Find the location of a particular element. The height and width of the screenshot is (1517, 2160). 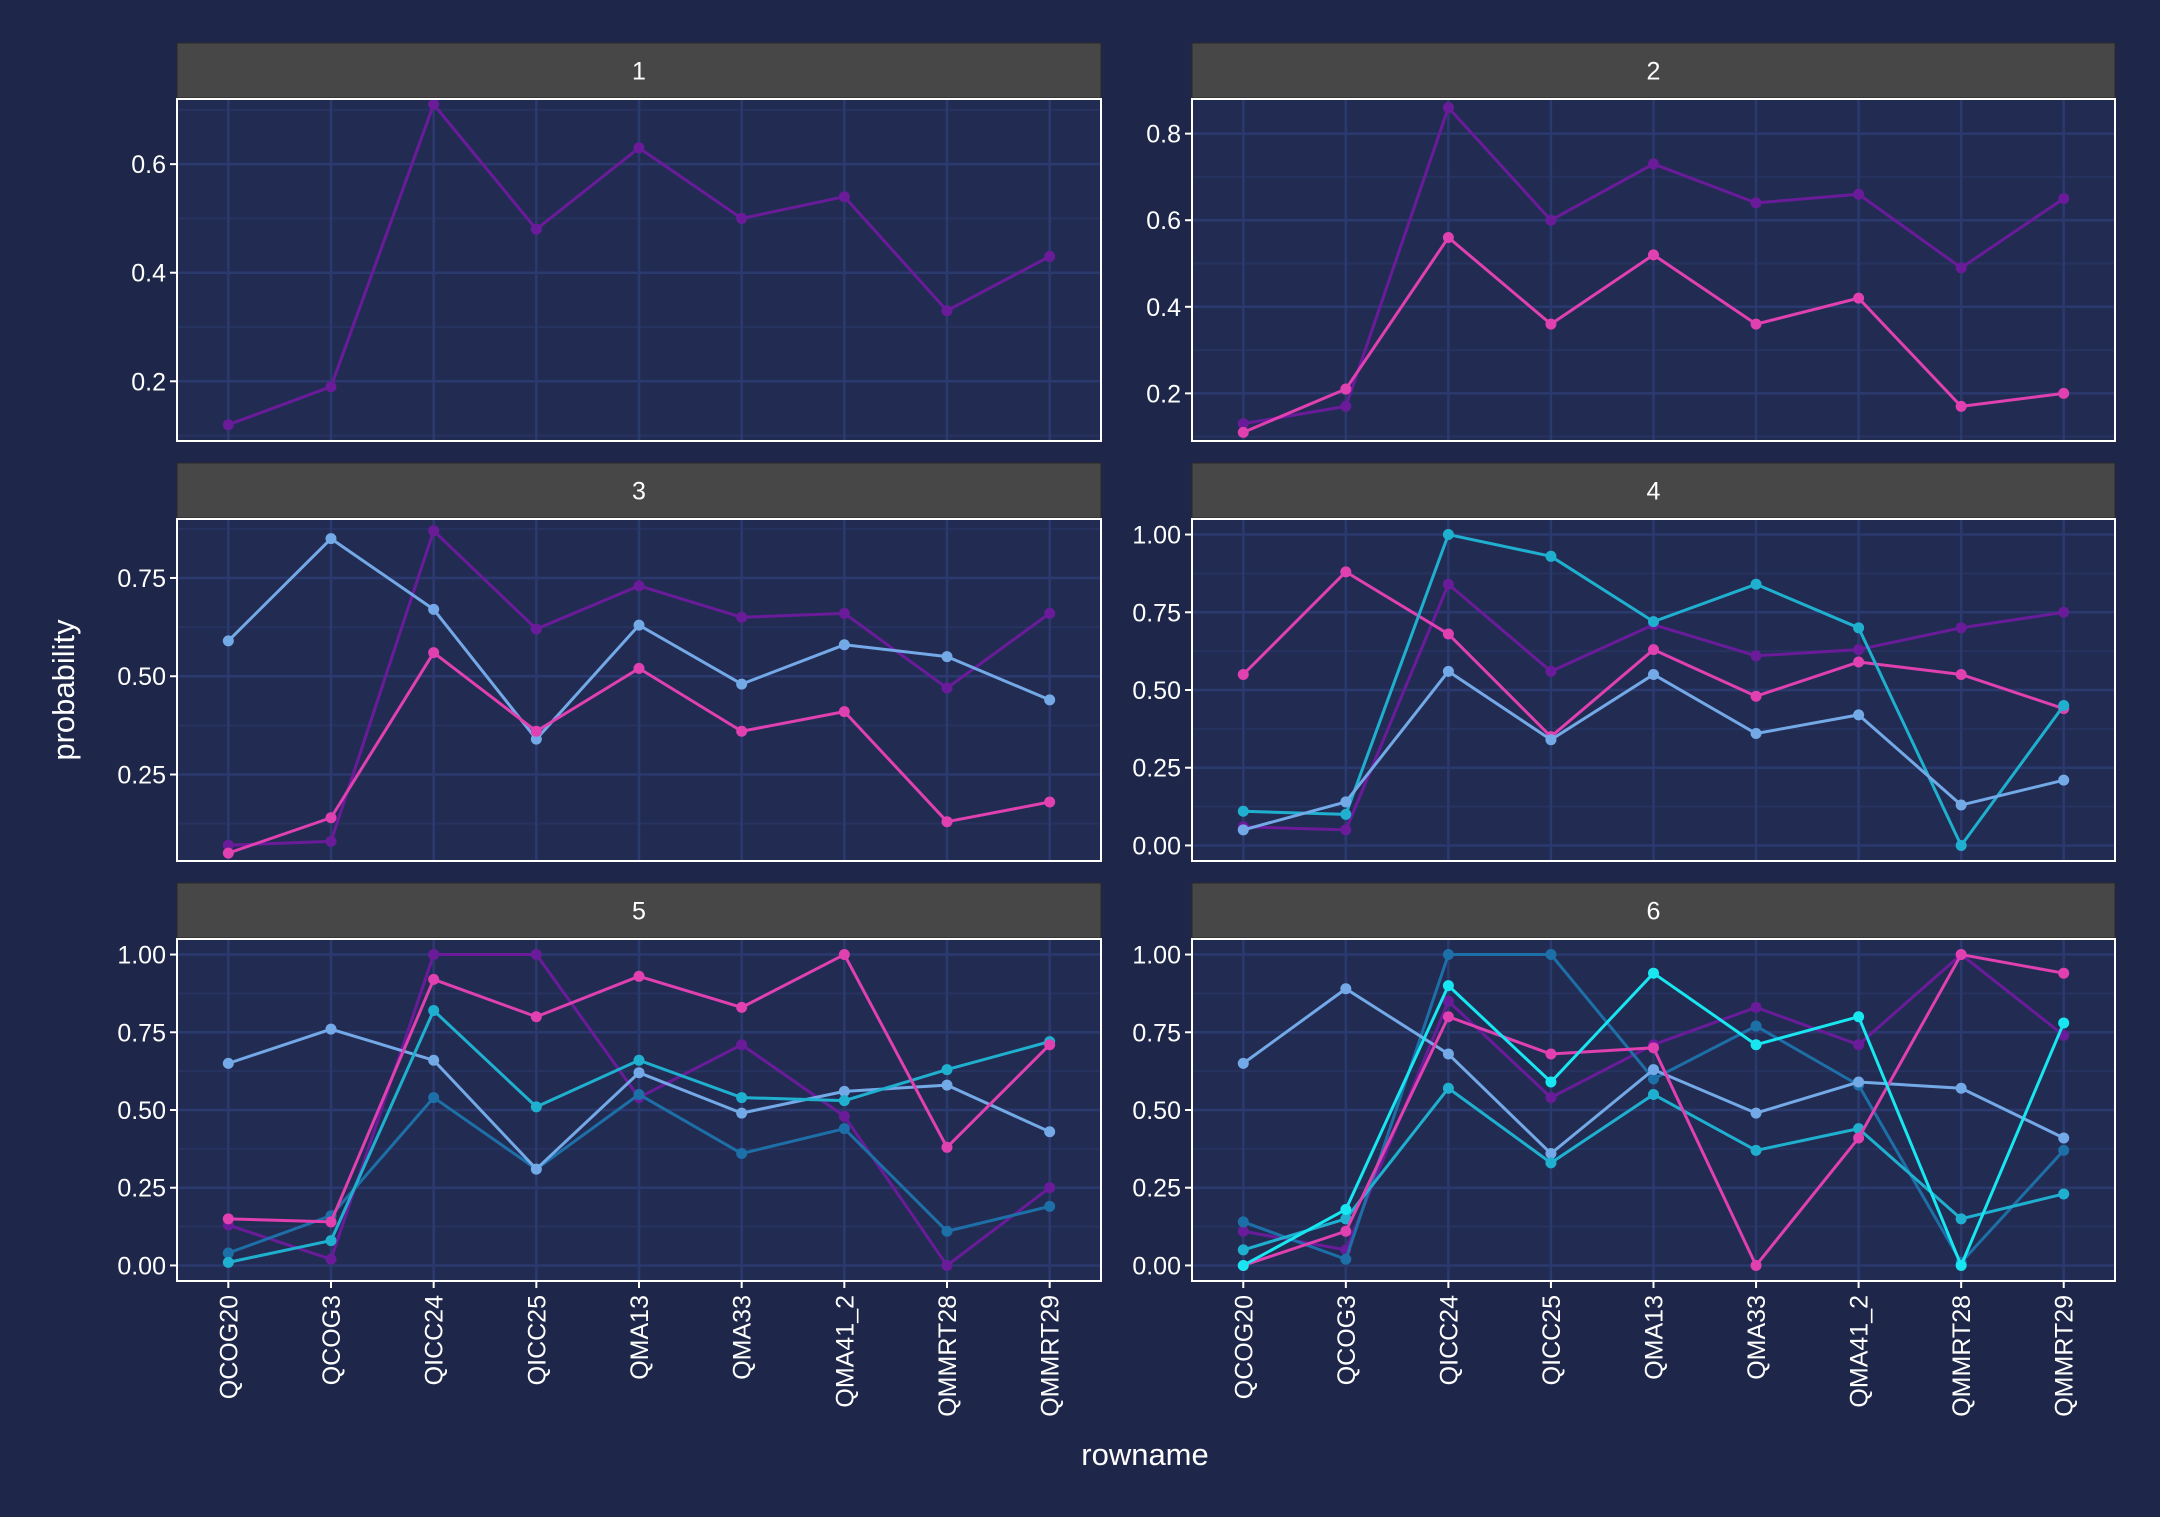

panel-strip-label: 3 is located at coordinates (639, 492).